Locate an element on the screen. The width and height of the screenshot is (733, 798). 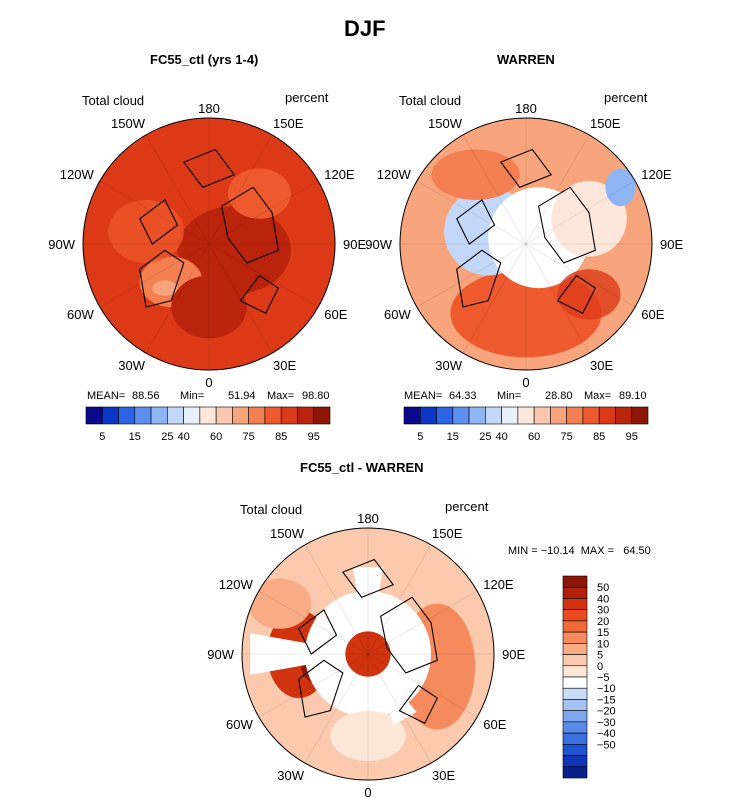
panel1-variable-label: Total cloud is located at coordinates (113, 100).